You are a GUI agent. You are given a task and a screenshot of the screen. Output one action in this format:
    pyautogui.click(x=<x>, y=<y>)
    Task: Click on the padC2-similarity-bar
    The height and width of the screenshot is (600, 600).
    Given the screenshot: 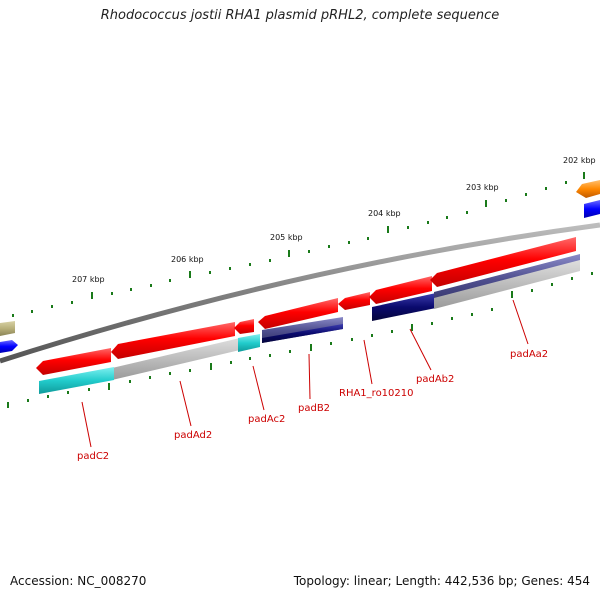 What is the action you would take?
    pyautogui.click(x=76, y=380)
    